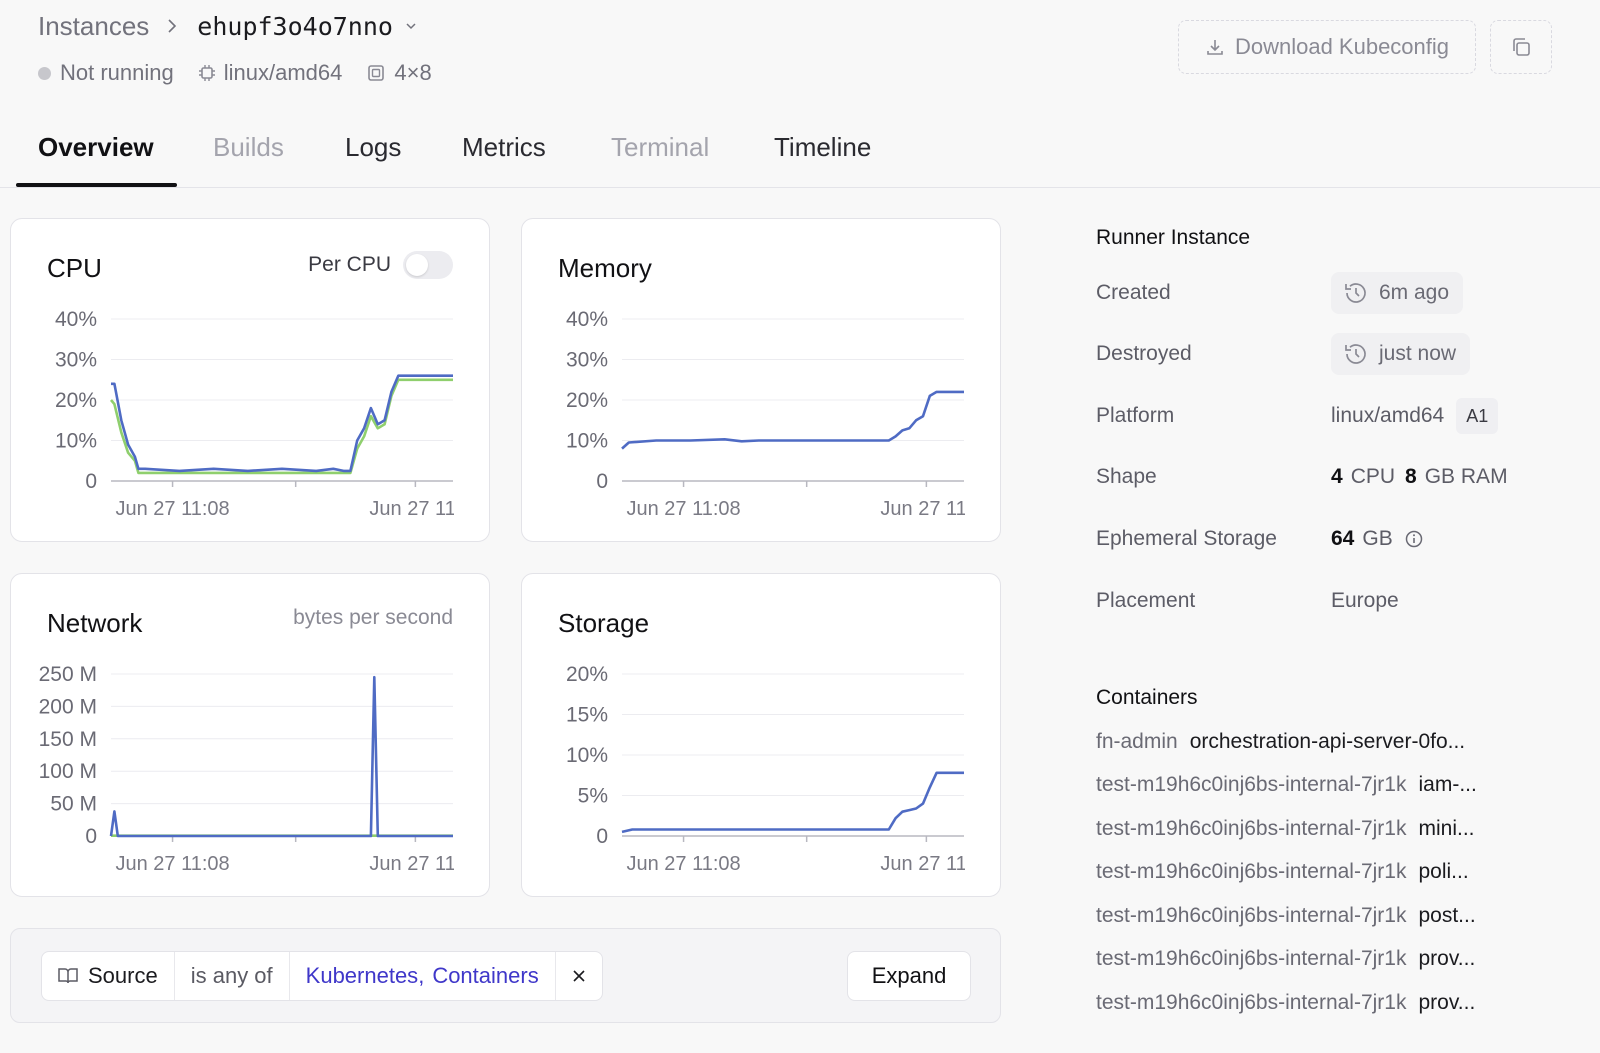 The image size is (1600, 1053). I want to click on copy-icon, so click(1521, 47).